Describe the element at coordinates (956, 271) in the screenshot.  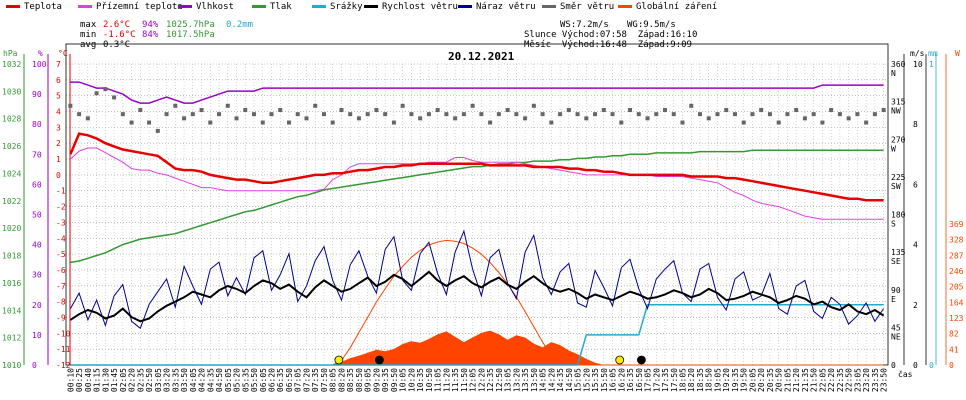
I see `radiation-tick: 246` at that location.